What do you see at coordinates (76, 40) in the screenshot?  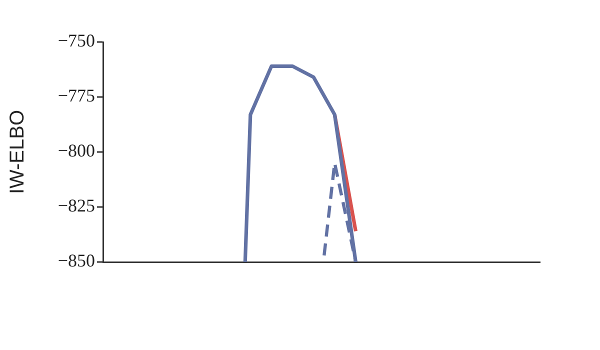 I see `y-tick-label: −750` at bounding box center [76, 40].